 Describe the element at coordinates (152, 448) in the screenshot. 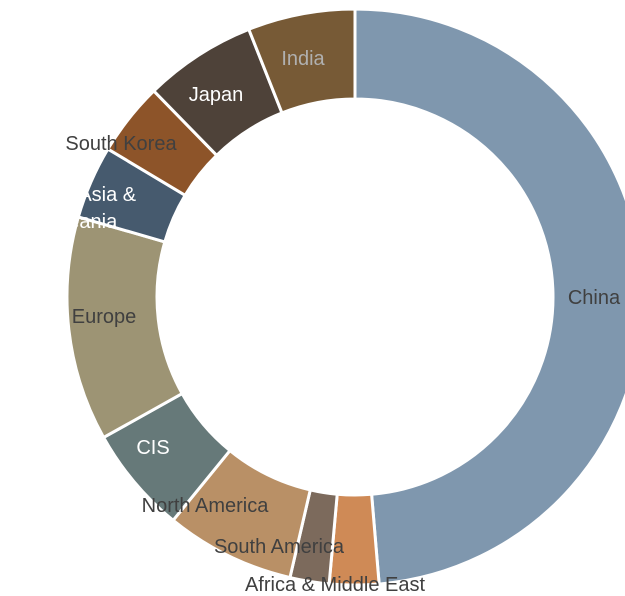

I see `label-cis: CIS` at that location.